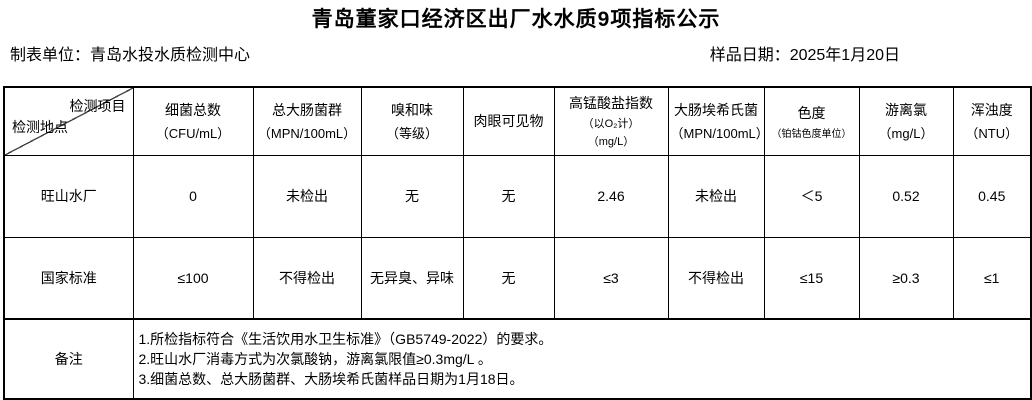 The height and width of the screenshot is (400, 1032). I want to click on data-cell: ≥0.3, so click(906, 278).